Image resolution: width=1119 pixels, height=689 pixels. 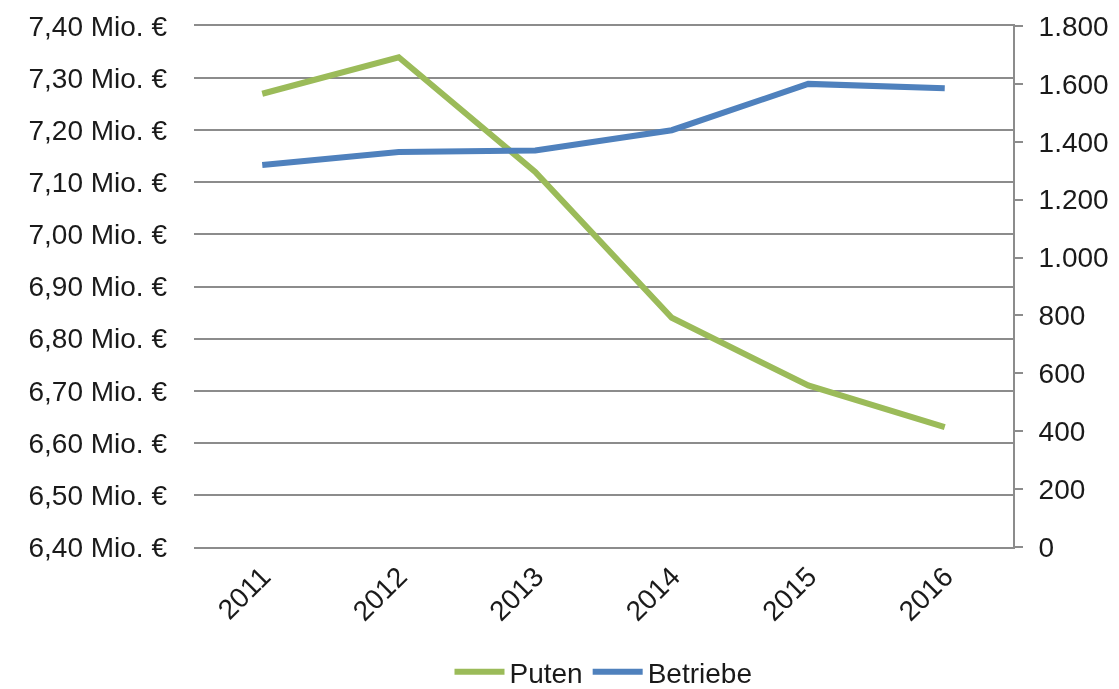 What do you see at coordinates (1073, 84) in the screenshot?
I see `y2-tick-label: 1.600` at bounding box center [1073, 84].